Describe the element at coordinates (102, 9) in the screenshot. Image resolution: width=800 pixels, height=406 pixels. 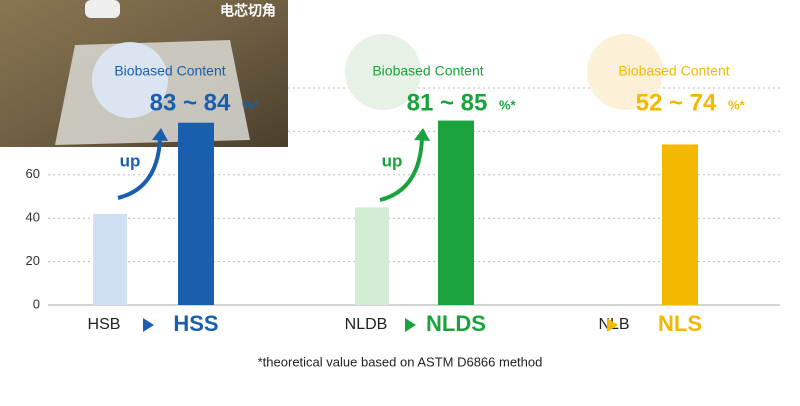
I see `photo-object` at that location.